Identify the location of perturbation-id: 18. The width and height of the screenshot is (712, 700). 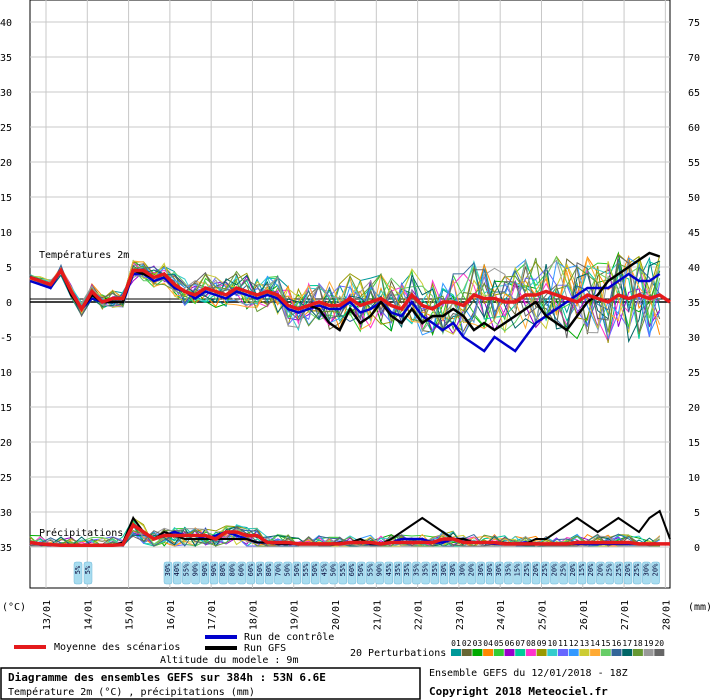
(638, 643).